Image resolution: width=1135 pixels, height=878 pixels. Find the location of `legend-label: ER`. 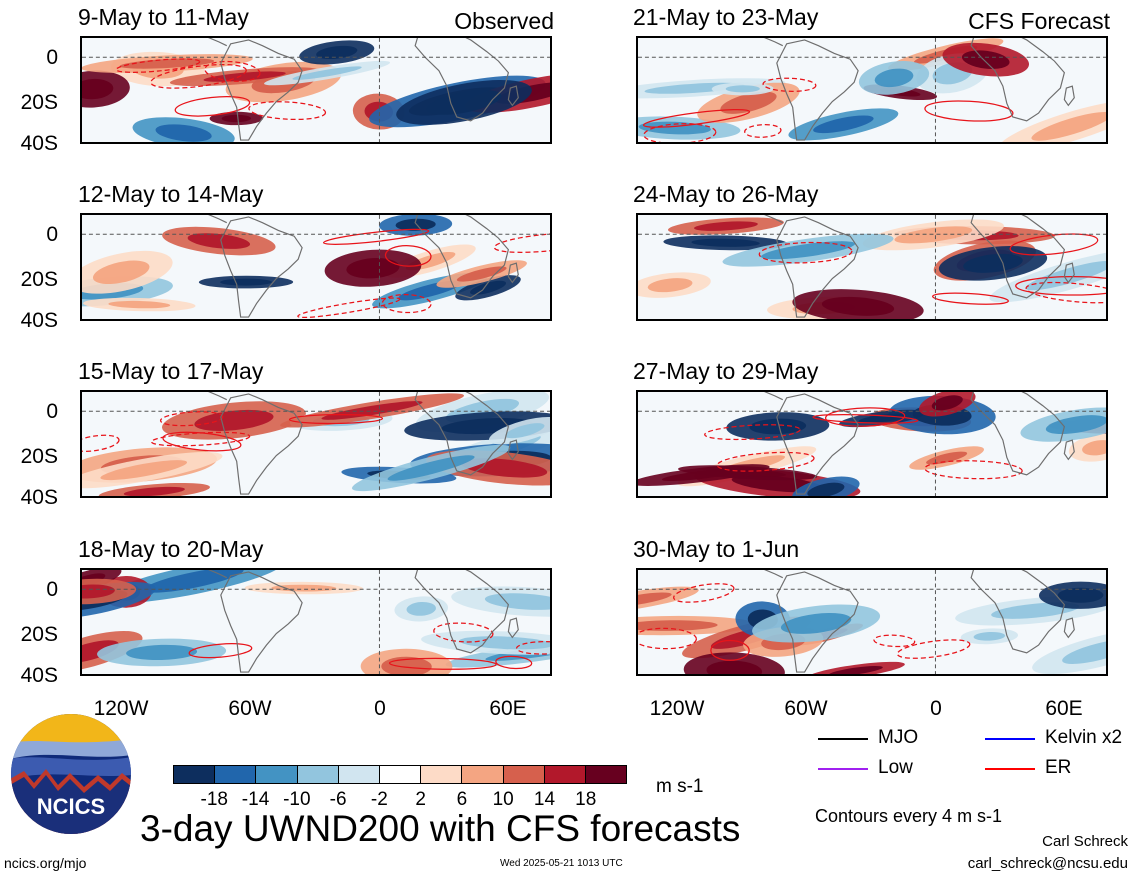

legend-label: ER is located at coordinates (1058, 767).